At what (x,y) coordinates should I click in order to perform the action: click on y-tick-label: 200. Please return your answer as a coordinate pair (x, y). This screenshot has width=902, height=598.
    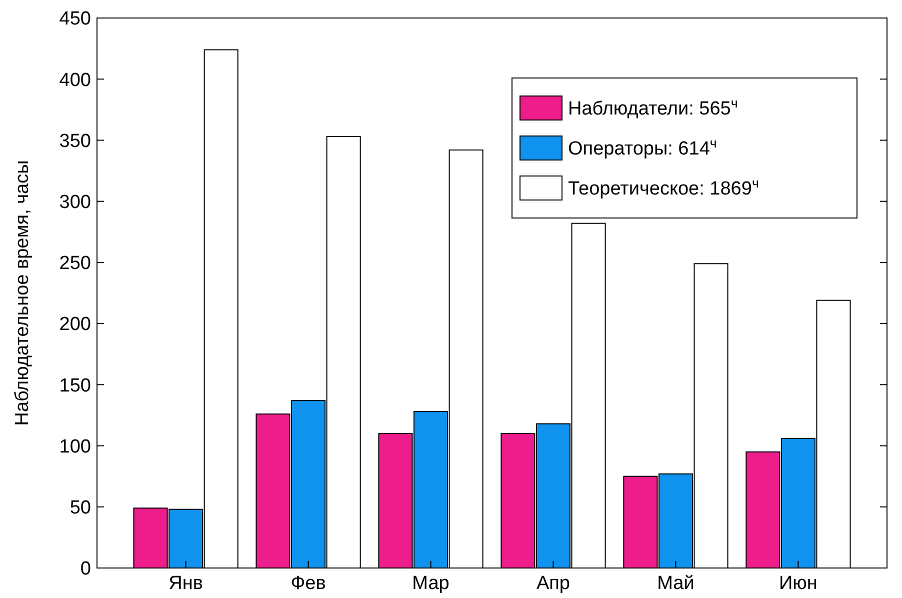
    Looking at the image, I should click on (75, 325).